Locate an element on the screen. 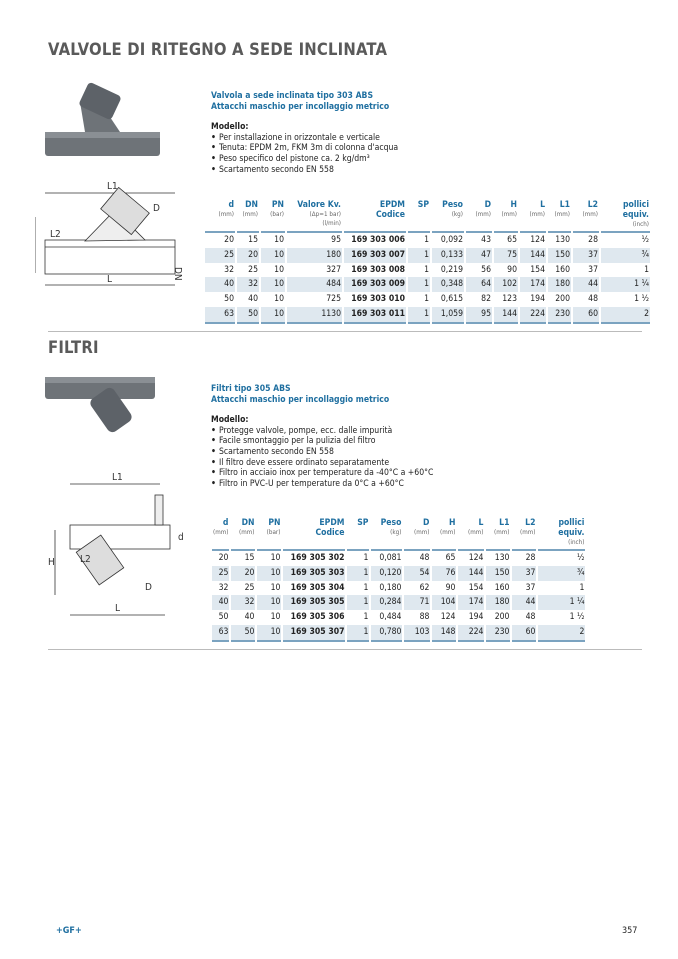  table-cell: 230 is located at coordinates (559, 315).